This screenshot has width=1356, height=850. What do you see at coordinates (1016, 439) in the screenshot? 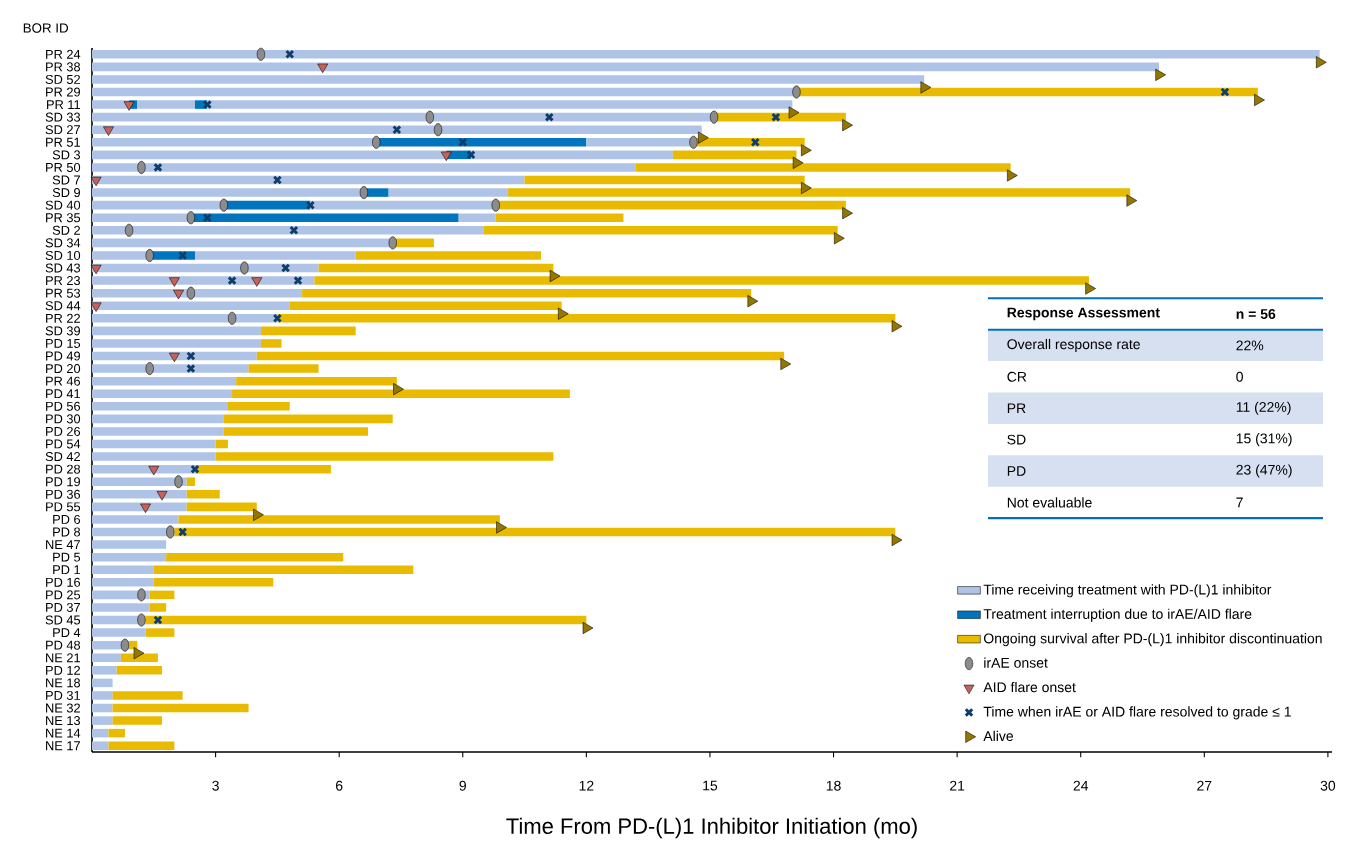
I see `annotation: SD` at bounding box center [1016, 439].